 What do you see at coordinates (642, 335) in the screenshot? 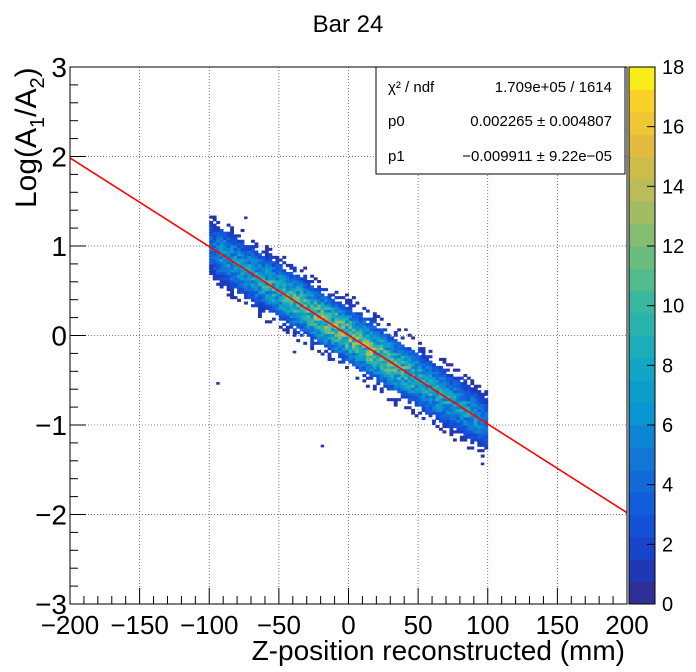
I see `colorbar` at bounding box center [642, 335].